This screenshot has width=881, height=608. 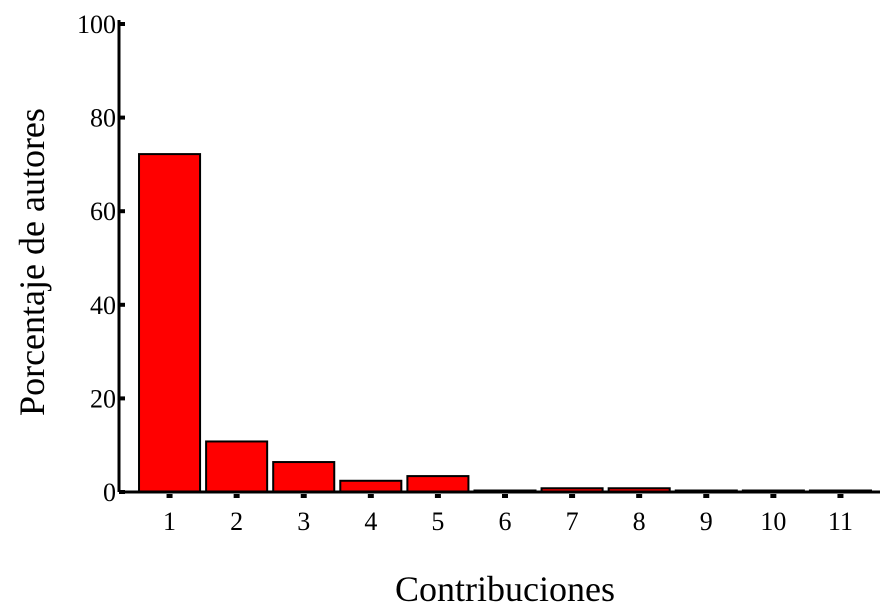 I want to click on x-tick-label: 11, so click(x=840, y=521).